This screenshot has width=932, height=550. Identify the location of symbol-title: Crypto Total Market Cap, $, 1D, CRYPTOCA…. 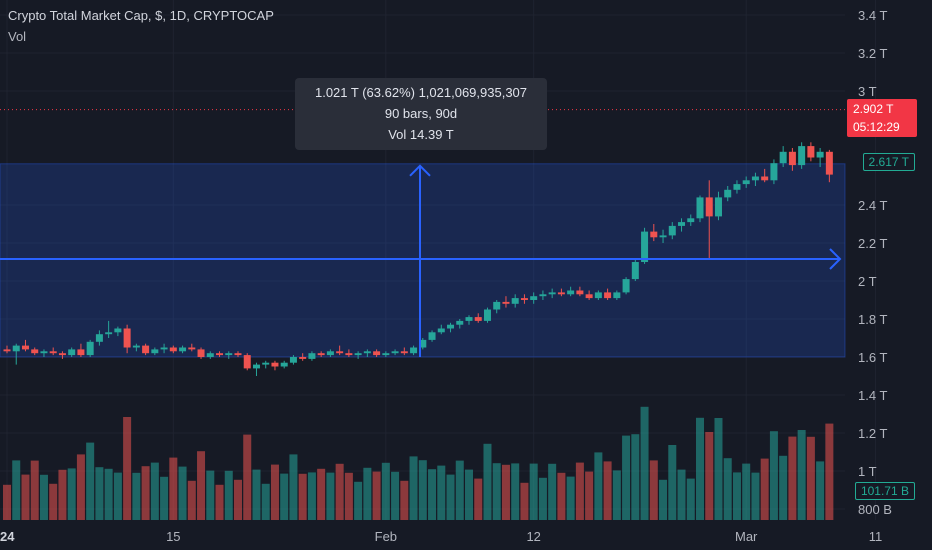
(141, 15).